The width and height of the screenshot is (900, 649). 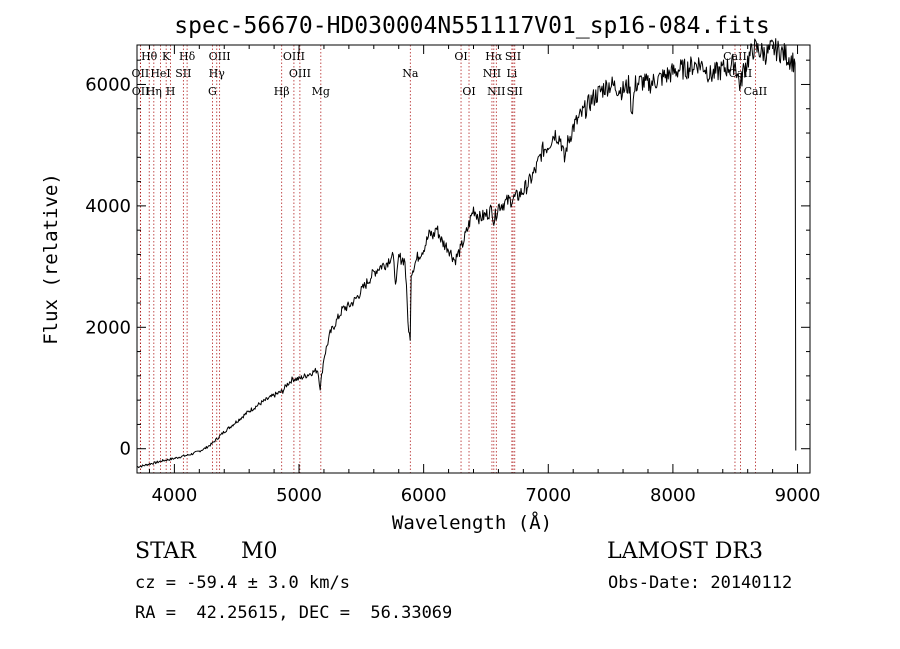 What do you see at coordinates (149, 56) in the screenshot?
I see `marker-label: Hθ` at bounding box center [149, 56].